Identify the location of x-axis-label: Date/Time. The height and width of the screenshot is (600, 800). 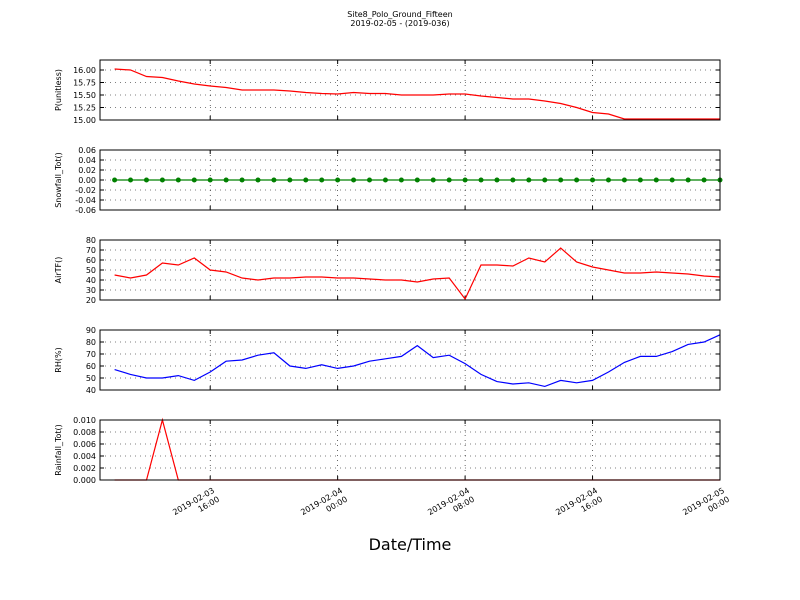
(410, 544).